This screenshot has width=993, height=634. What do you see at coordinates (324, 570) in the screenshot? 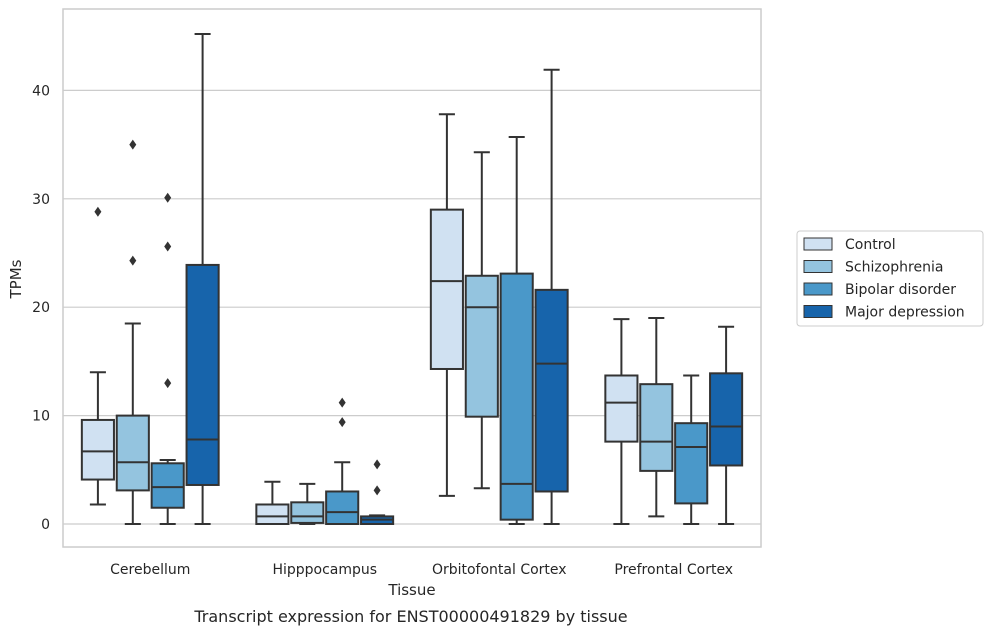
I see `x-tick-label: Hipppocampus` at bounding box center [324, 570].